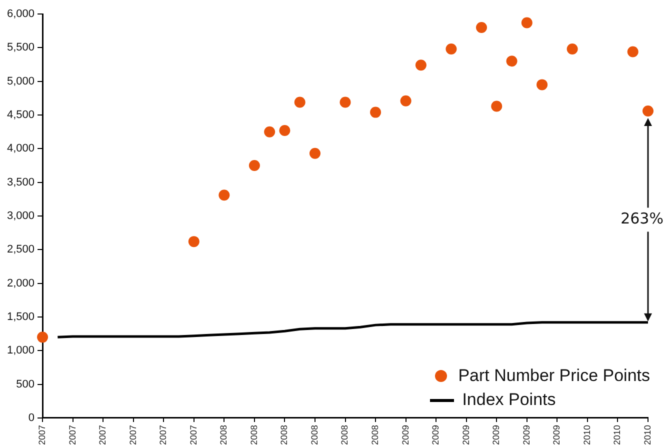 Image resolution: width=670 pixels, height=448 pixels. What do you see at coordinates (31, 418) in the screenshot?
I see `y-tick-label: 0` at bounding box center [31, 418].